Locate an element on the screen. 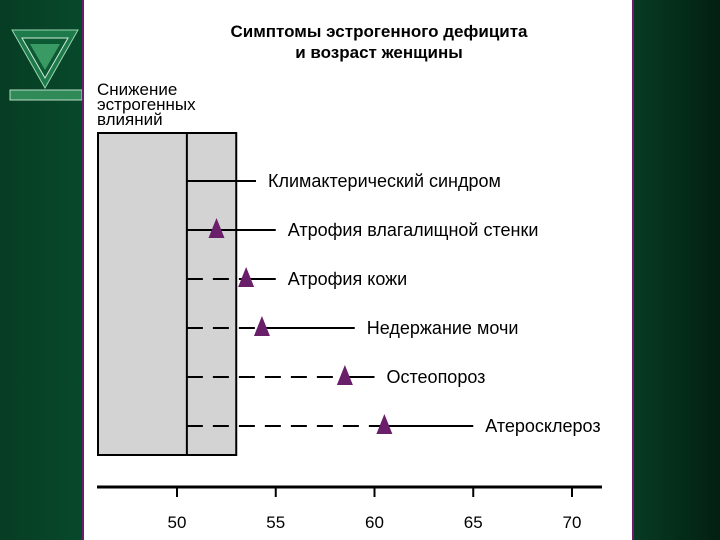 The image size is (720, 540). symptom-row: Атрофия кожи is located at coordinates (296, 278).